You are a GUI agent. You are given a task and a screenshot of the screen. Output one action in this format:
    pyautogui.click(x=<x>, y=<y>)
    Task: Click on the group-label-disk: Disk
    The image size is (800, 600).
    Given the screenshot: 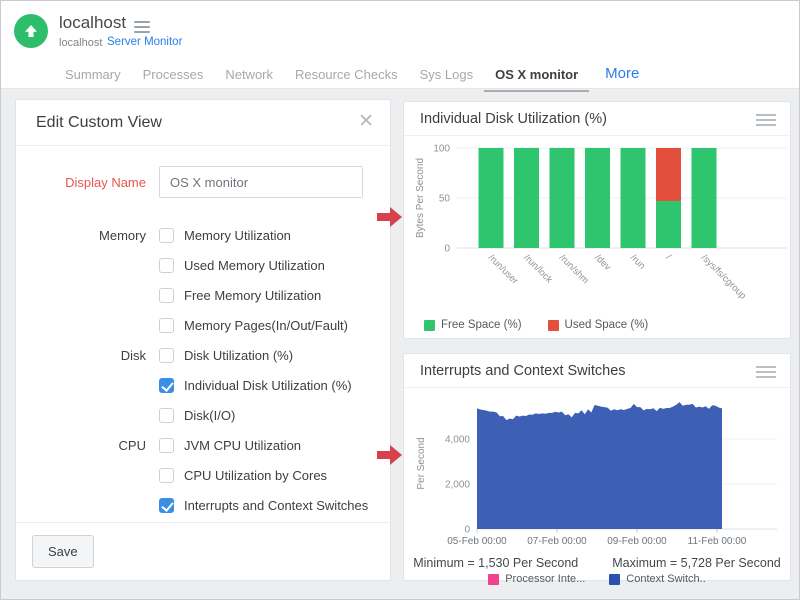 What is the action you would take?
    pyautogui.click(x=133, y=355)
    